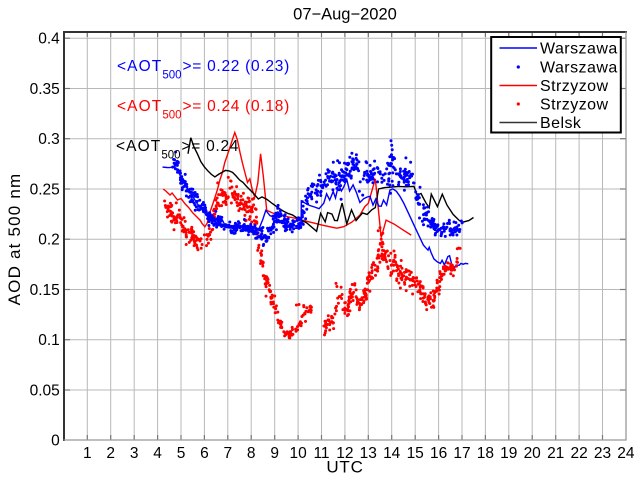 Image resolution: width=640 pixels, height=480 pixels. I want to click on svg-text: 13, so click(368, 453).